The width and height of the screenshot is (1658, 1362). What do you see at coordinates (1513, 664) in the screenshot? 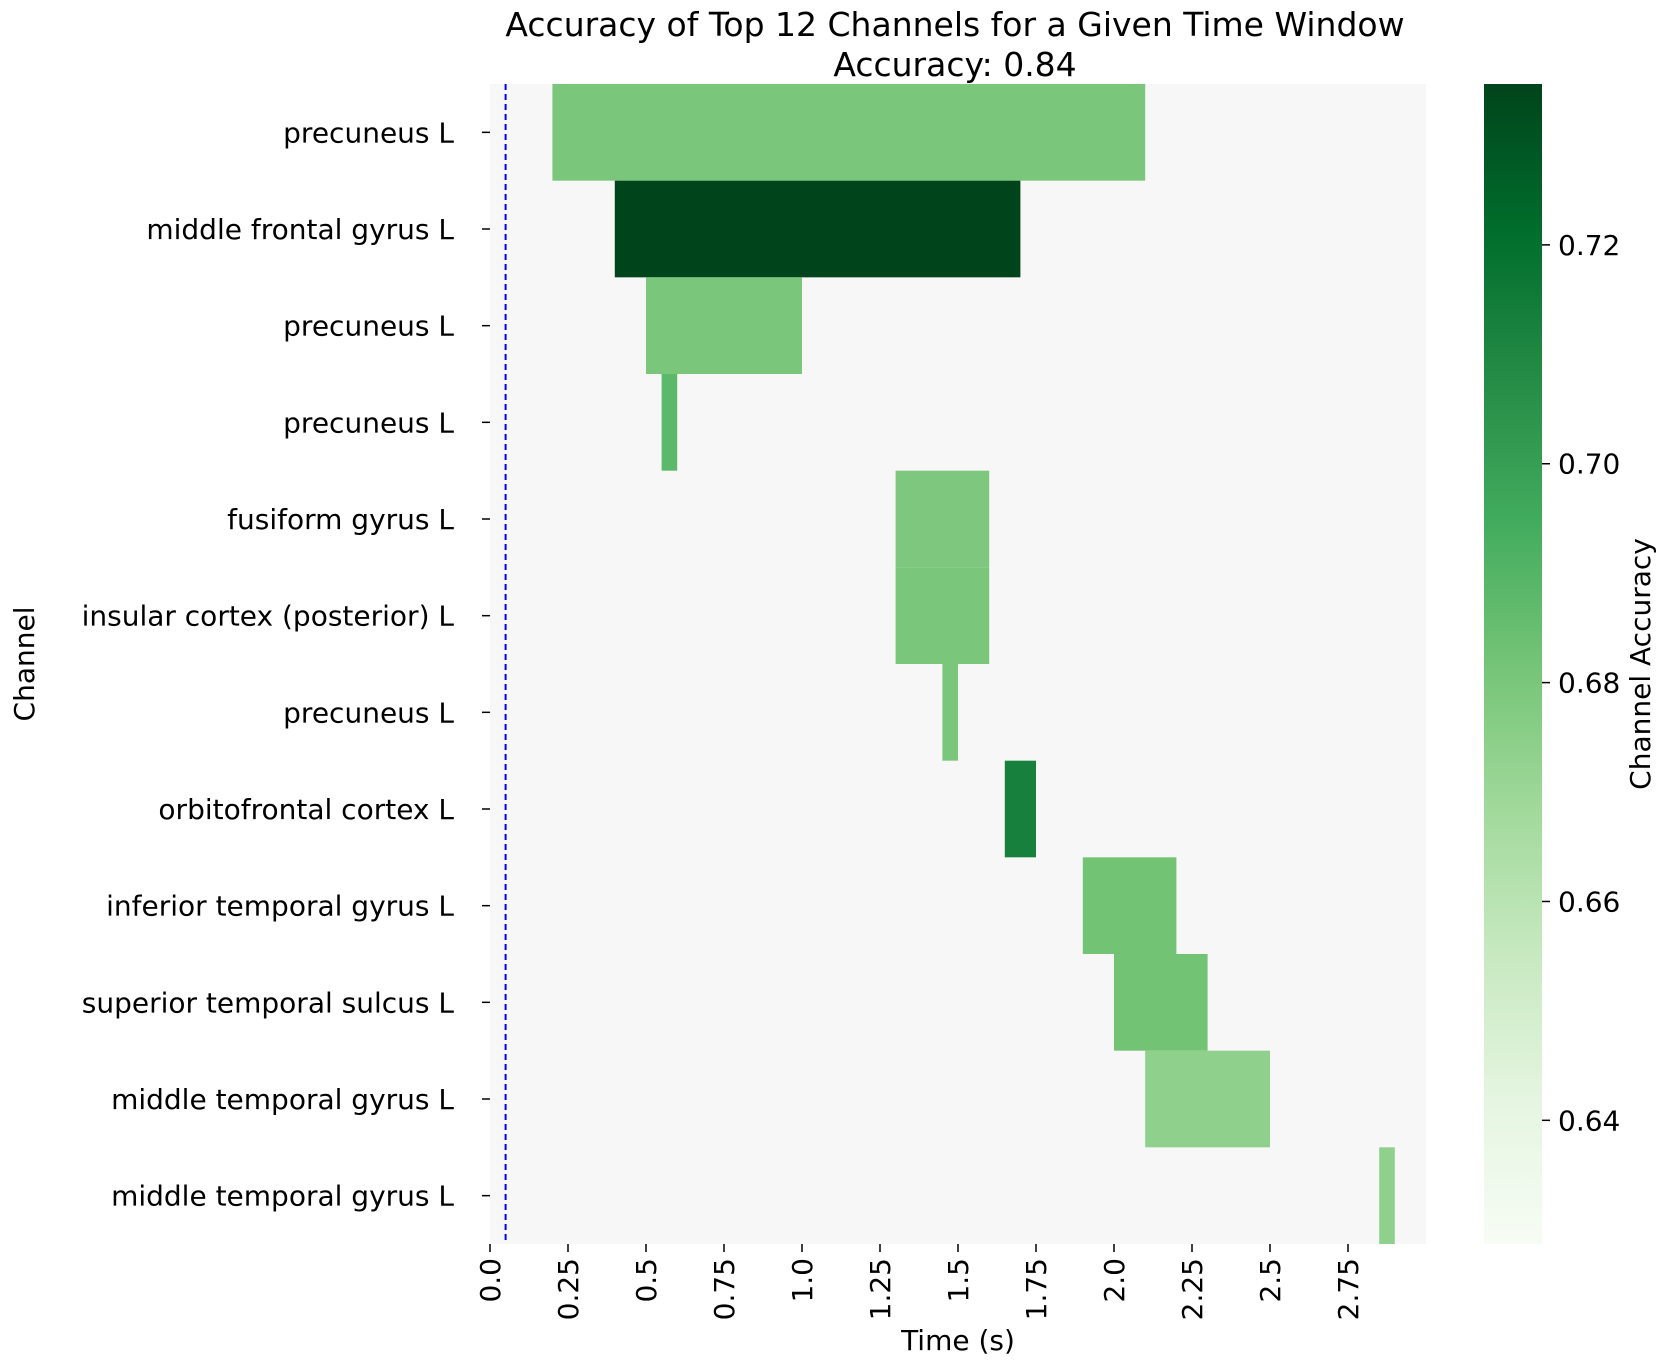
I see `colorbar-gradient` at bounding box center [1513, 664].